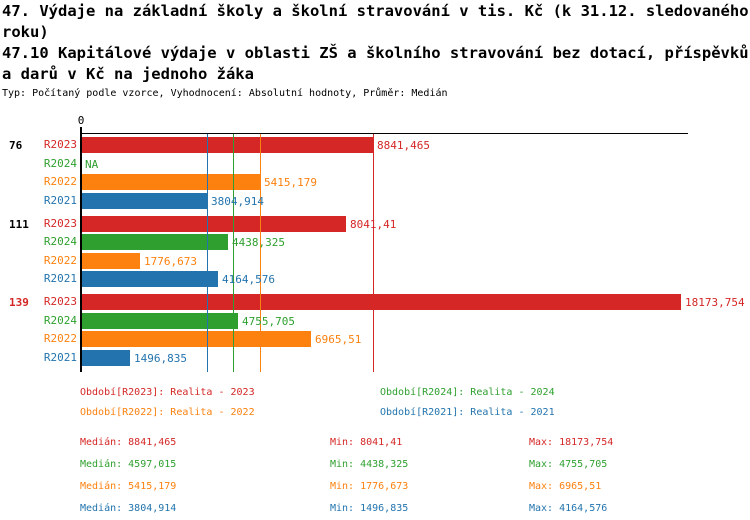 The height and width of the screenshot is (520, 750). Describe the element at coordinates (403, 145) in the screenshot. I see `bar-value-label: 8841,465` at that location.